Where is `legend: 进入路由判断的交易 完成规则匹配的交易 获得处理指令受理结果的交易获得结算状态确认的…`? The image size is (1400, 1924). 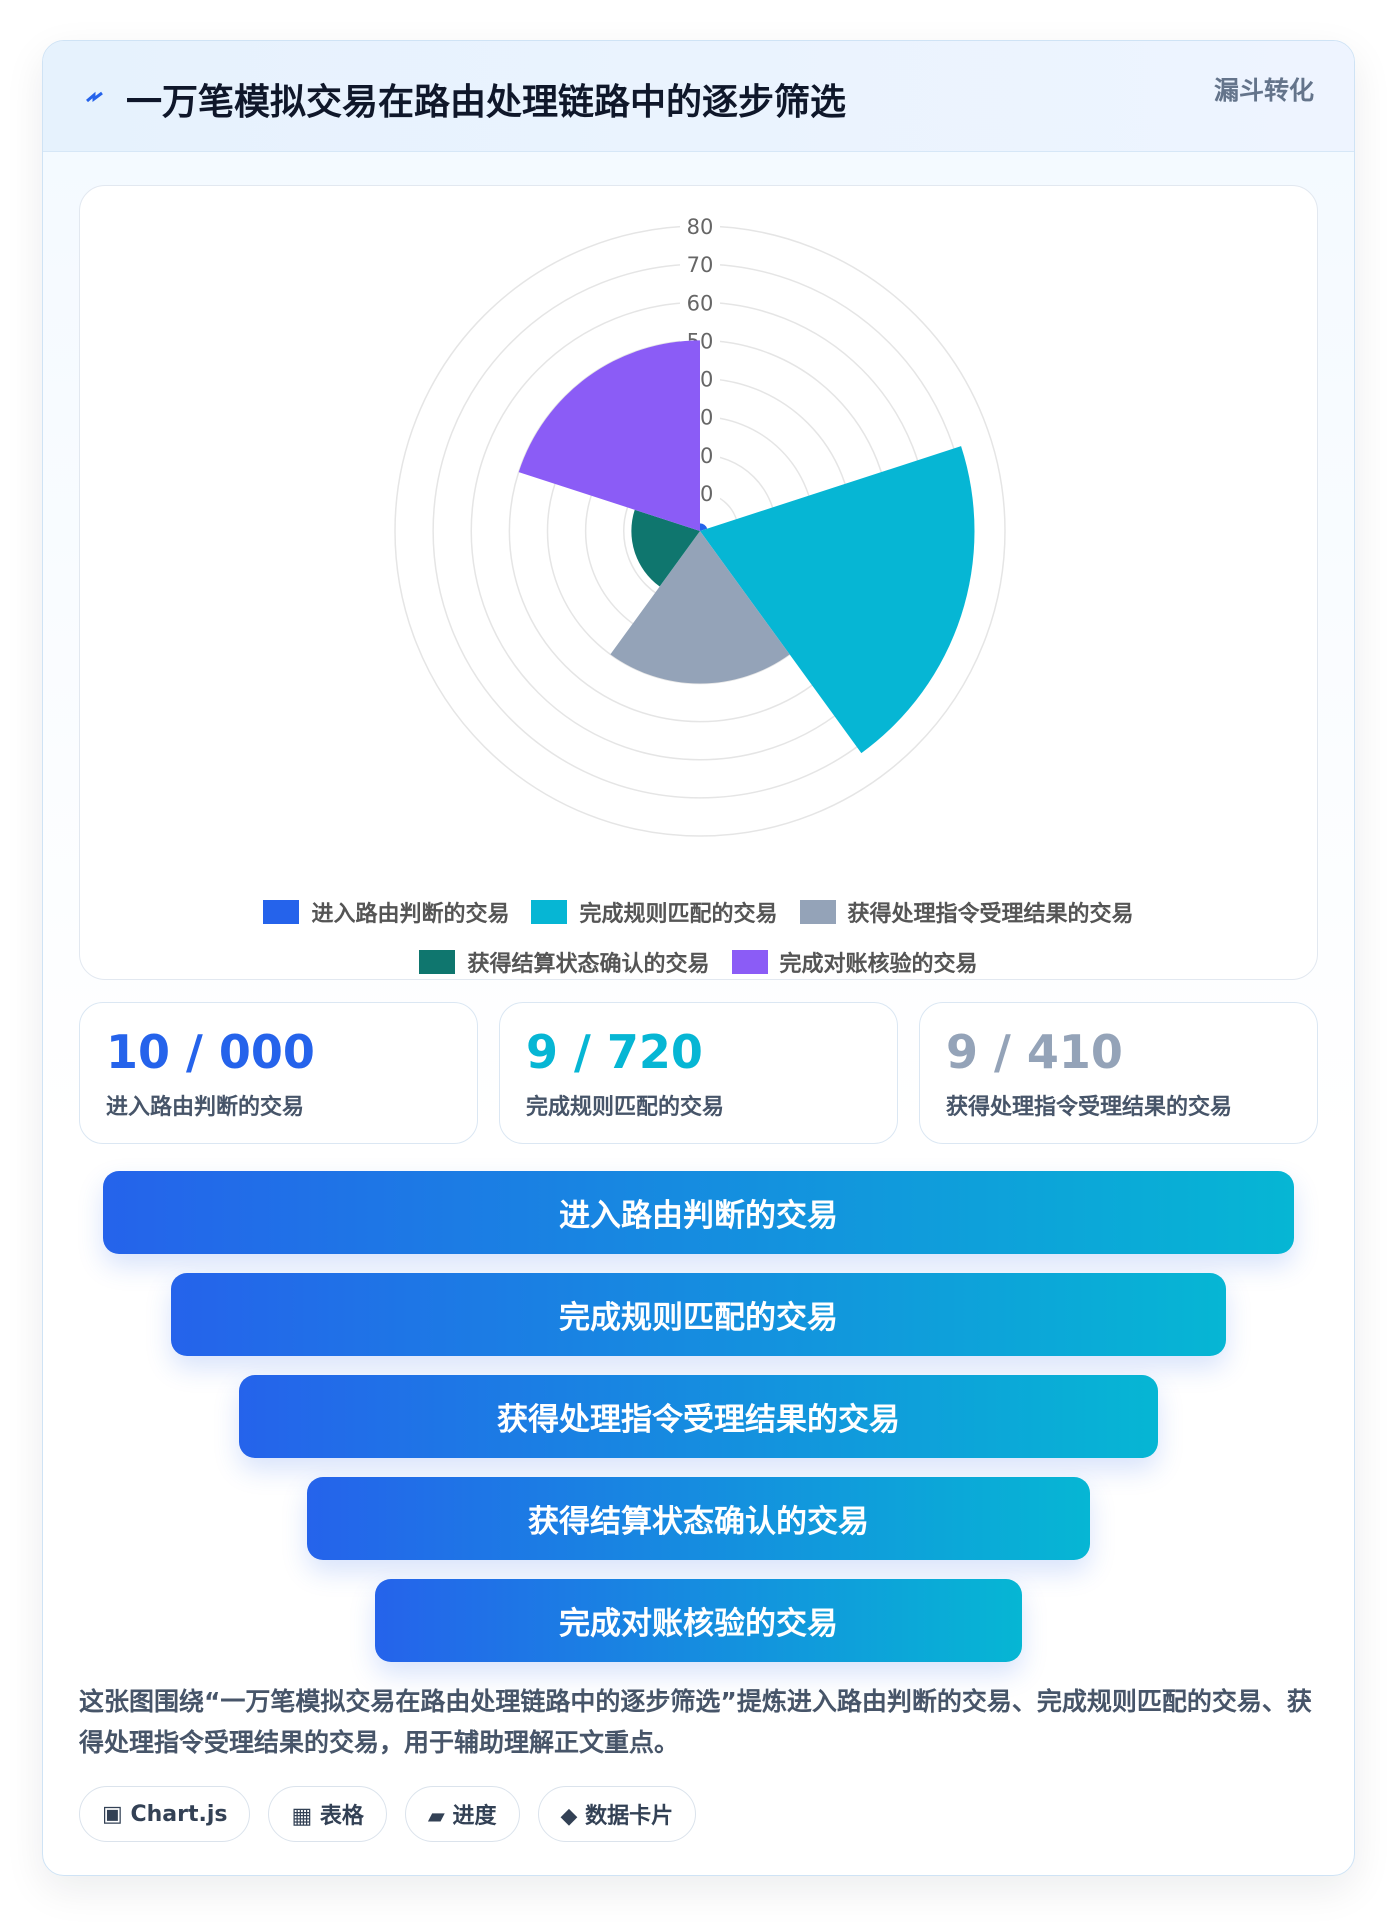
legend: 进入路由判断的交易 完成规则匹配的交易 获得处理指令受理结果的交易获得结算状态确认的… is located at coordinates (698, 937).